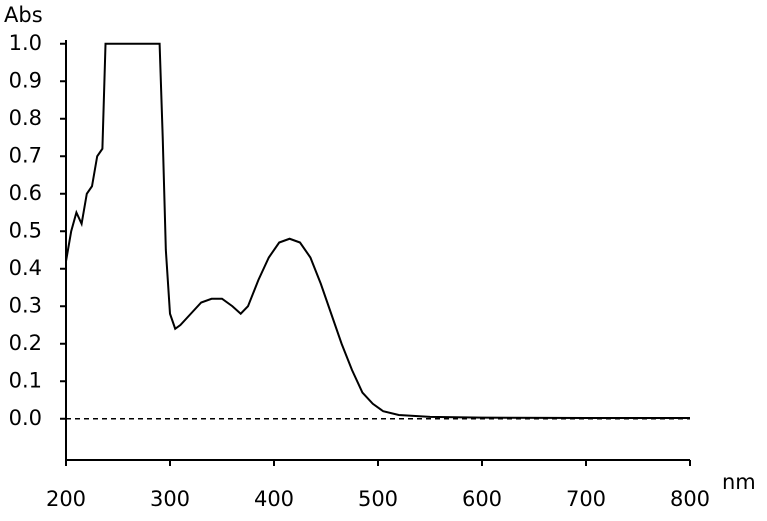 This screenshot has width=767, height=521. Describe the element at coordinates (170, 499) in the screenshot. I see `x-tick-label: 300` at that location.